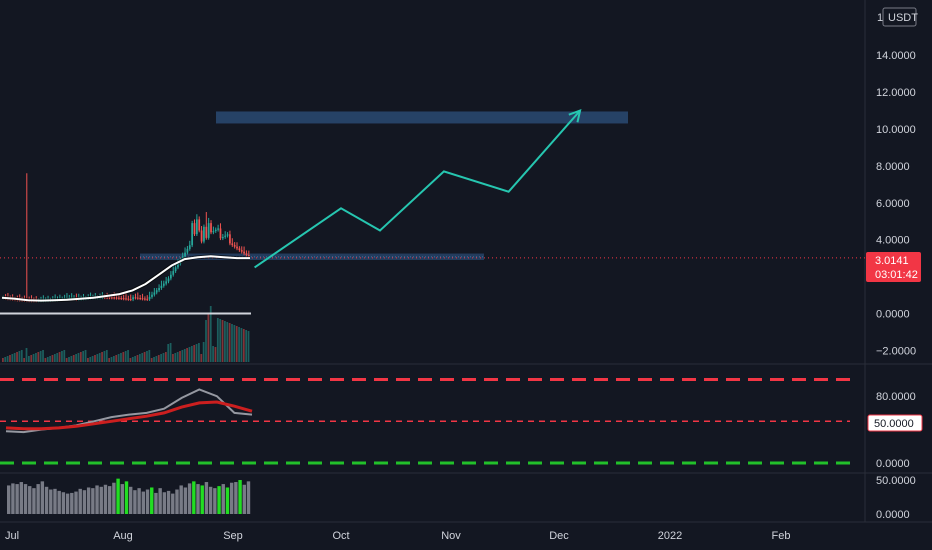  Describe the element at coordinates (559, 536) in the screenshot. I see `time-tick-label: Dec` at that location.